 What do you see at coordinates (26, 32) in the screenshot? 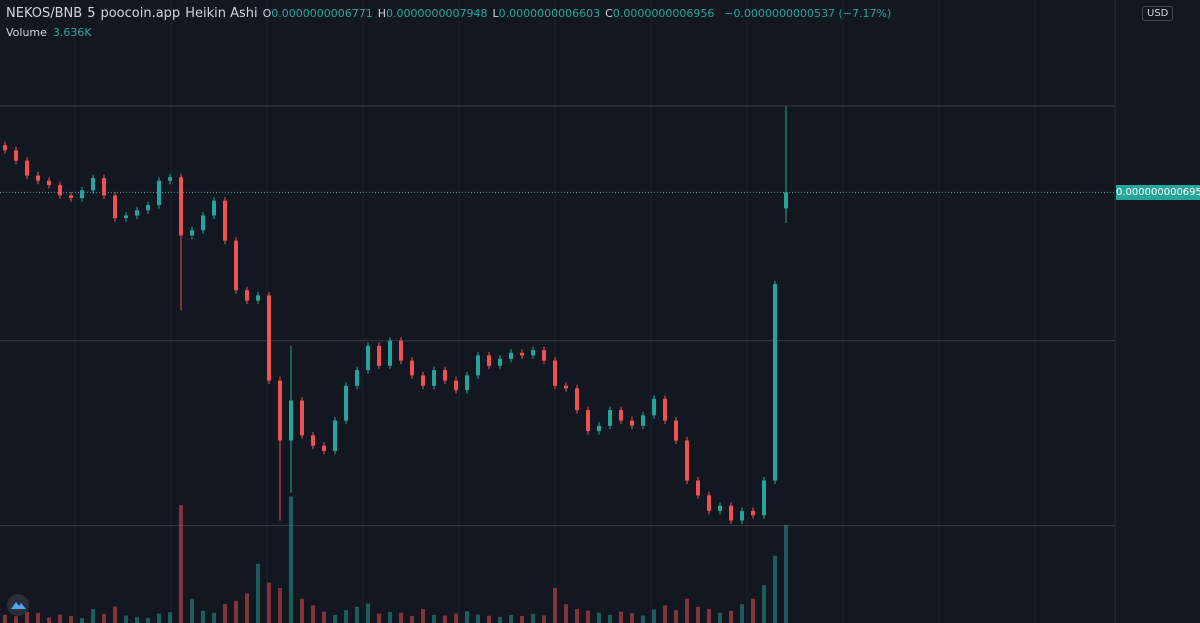
I see `volume-title: Volume` at bounding box center [26, 32].